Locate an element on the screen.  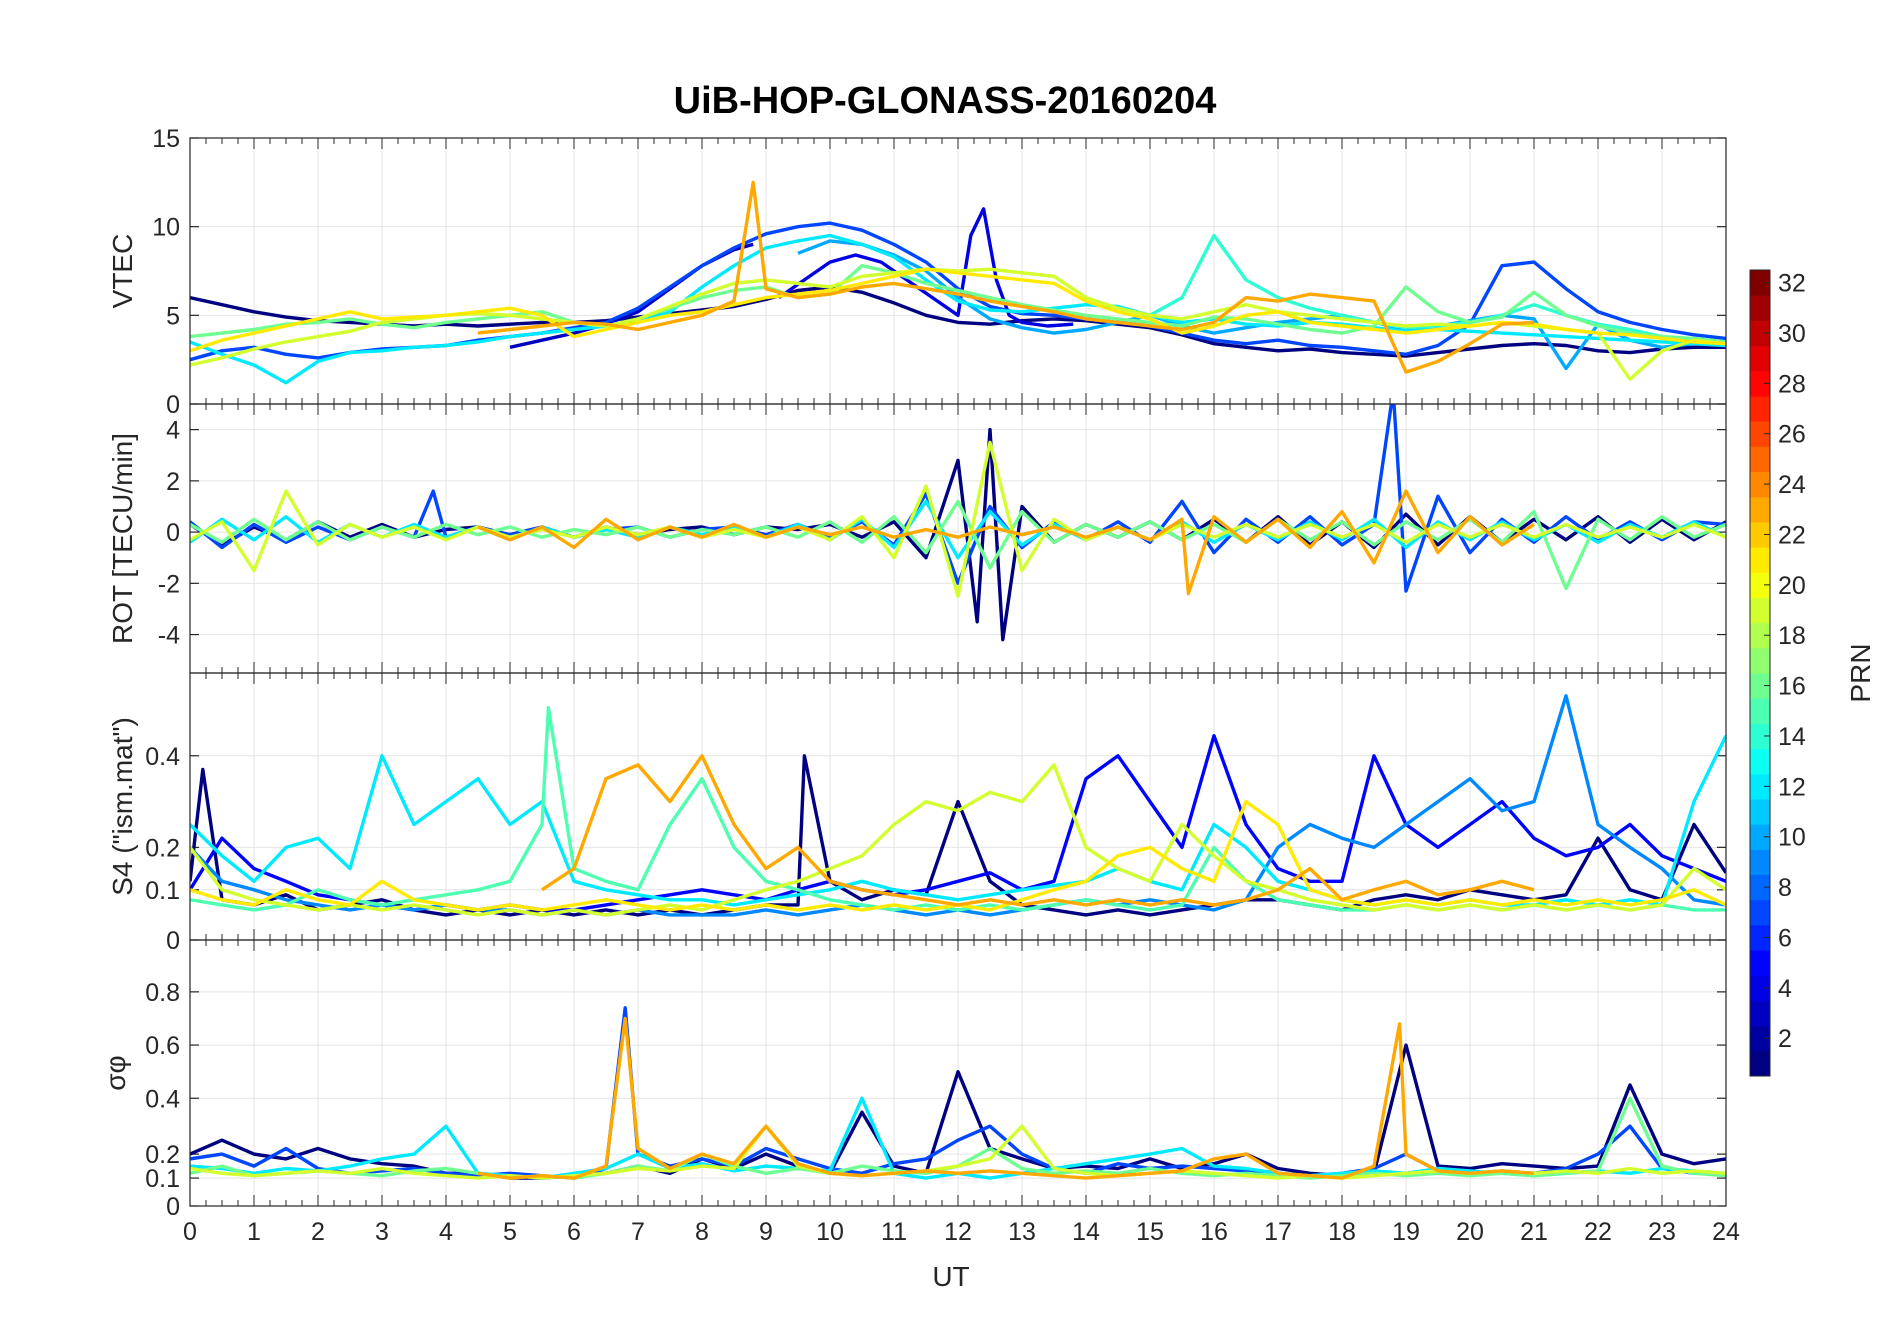
x-tick-label: 24 is located at coordinates (1726, 1232).